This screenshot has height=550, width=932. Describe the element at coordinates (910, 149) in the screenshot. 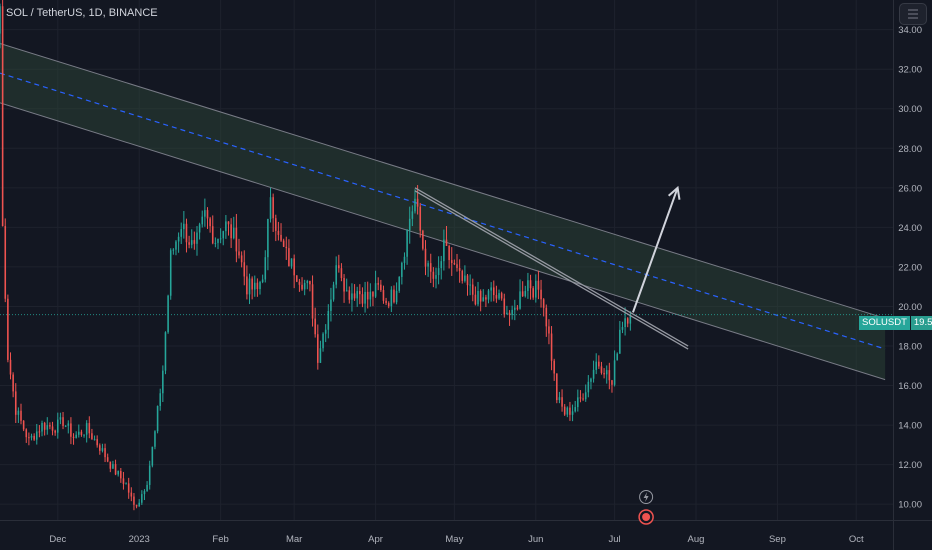

I see `y-tick-label: 28.00` at that location.